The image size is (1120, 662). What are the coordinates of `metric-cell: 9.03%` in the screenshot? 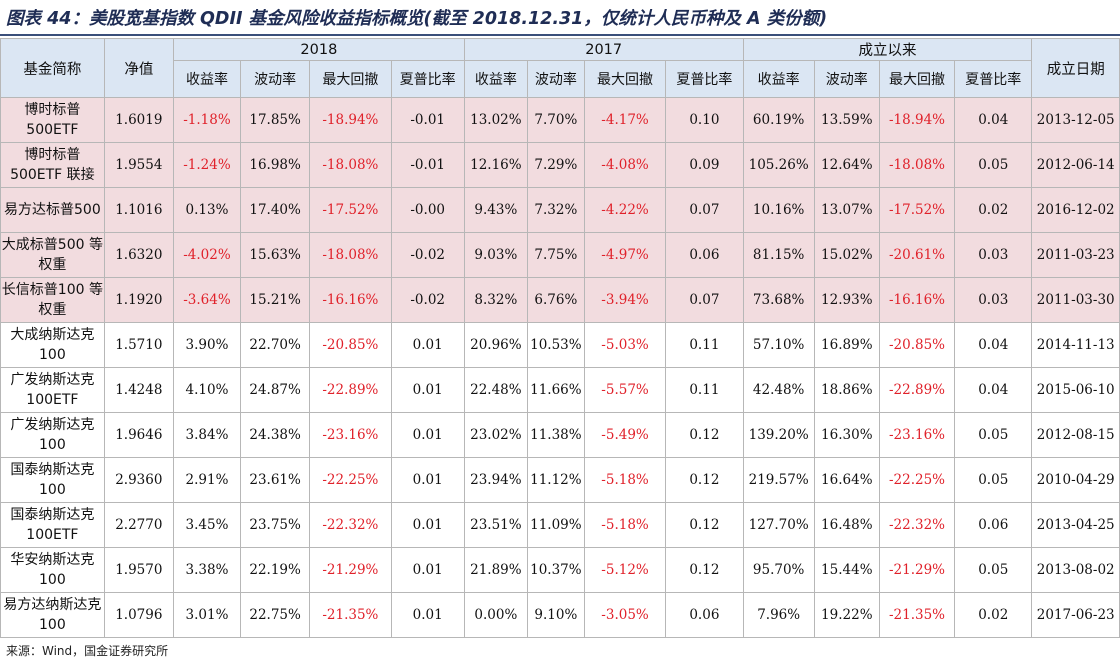 It's located at (495, 255).